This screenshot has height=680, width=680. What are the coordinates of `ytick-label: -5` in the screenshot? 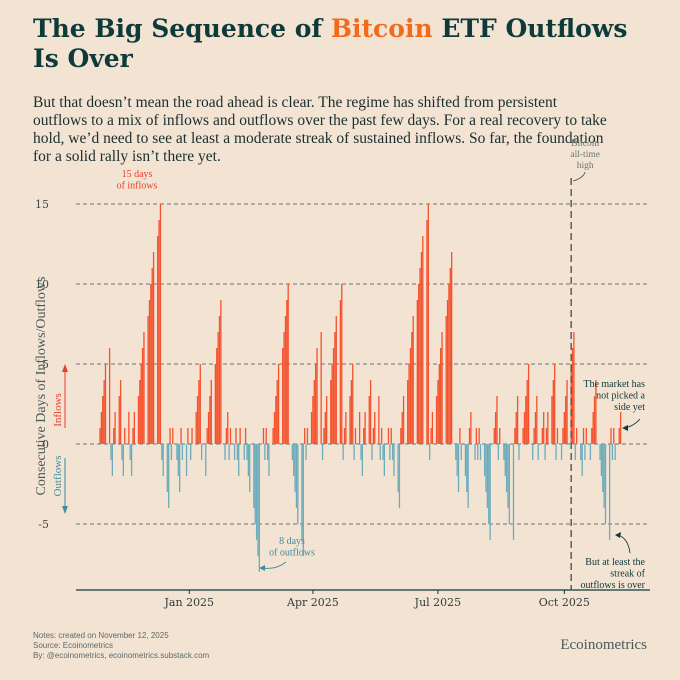 It's located at (43, 524).